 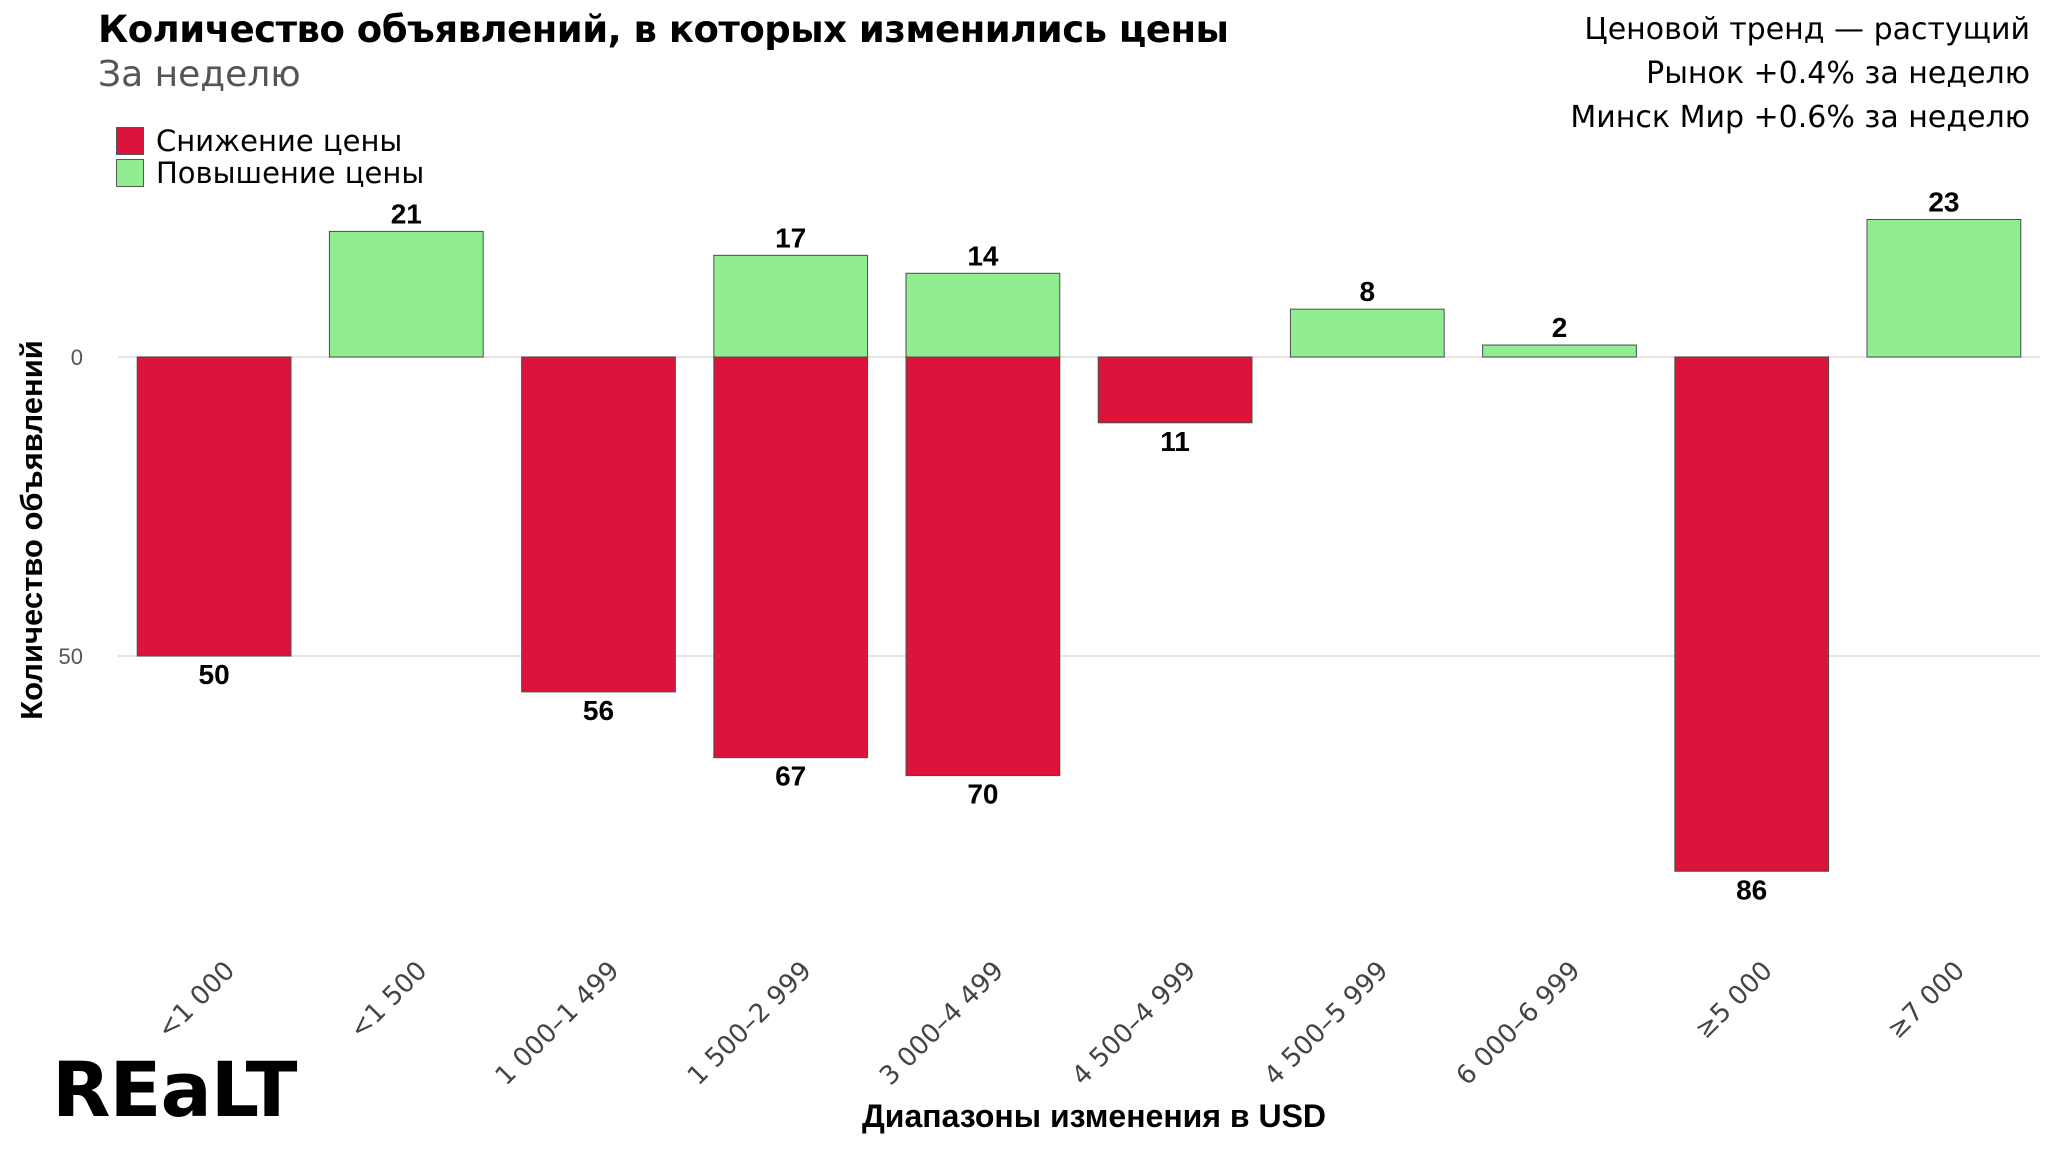 What do you see at coordinates (1751, 889) in the screenshot?
I see `data-label-decrease: 86` at bounding box center [1751, 889].